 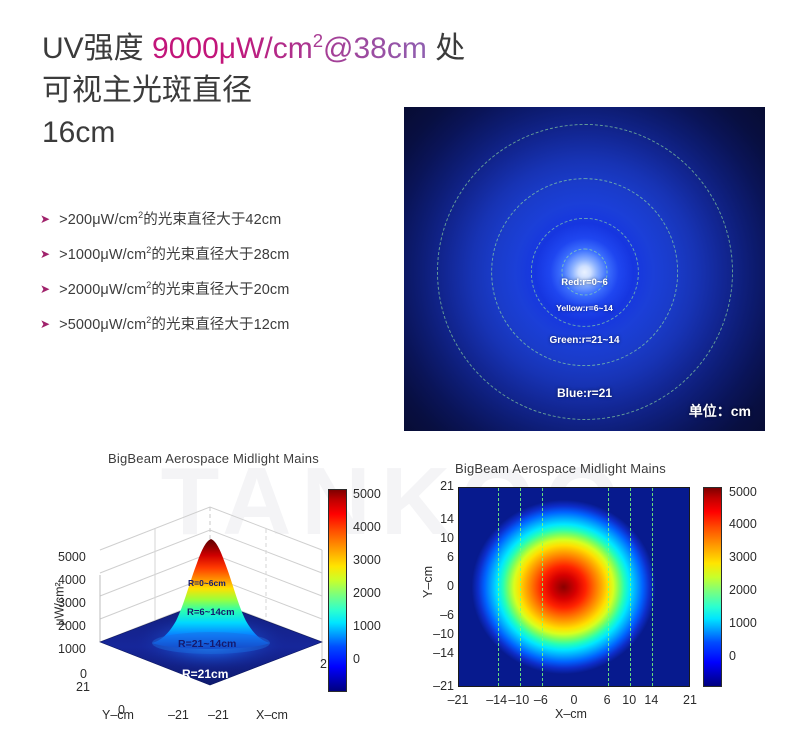 What do you see at coordinates (651, 700) in the screenshot?
I see `heatmap-2d-xtick: 14` at bounding box center [651, 700].